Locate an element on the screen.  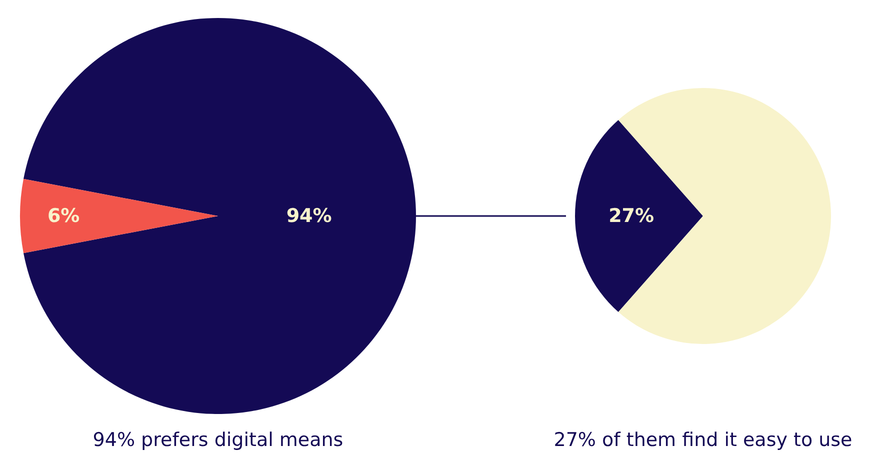
data-label: 6% is located at coordinates (63, 216).